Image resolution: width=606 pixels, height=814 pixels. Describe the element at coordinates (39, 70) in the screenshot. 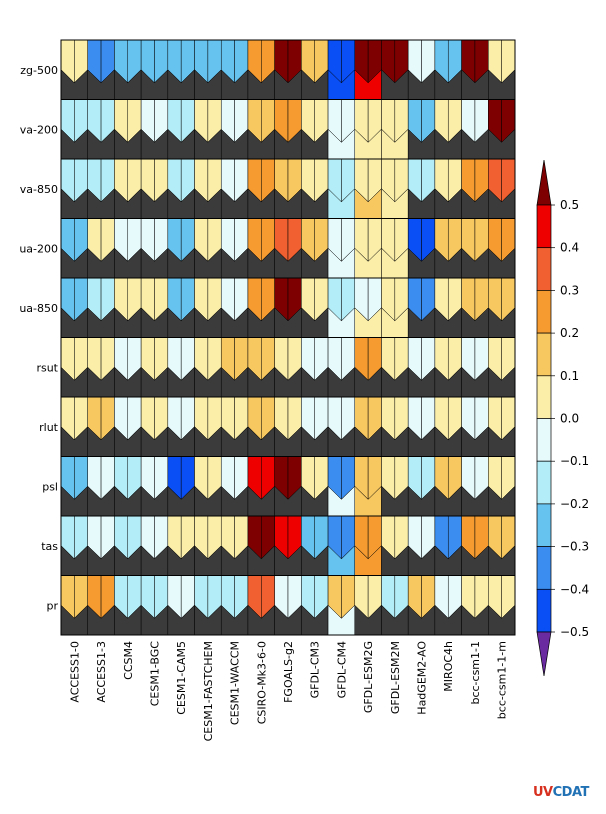

I see `row-label: zg-500` at that location.